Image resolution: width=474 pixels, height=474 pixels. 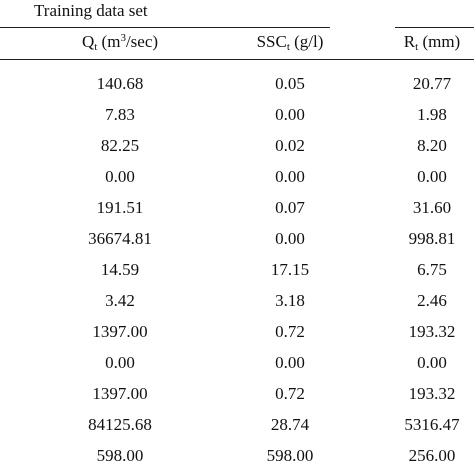 What do you see at coordinates (290, 424) in the screenshot?
I see `cell: 28.74` at bounding box center [290, 424].